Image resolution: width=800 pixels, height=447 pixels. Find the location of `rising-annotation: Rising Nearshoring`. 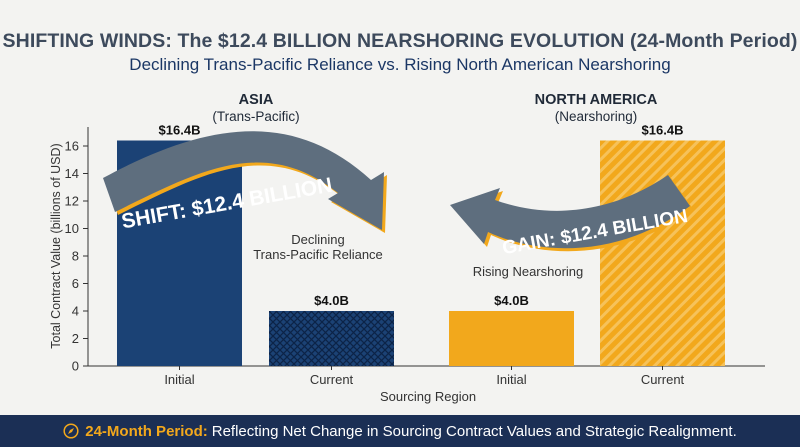

rising-annotation: Rising Nearshoring is located at coordinates (528, 271).